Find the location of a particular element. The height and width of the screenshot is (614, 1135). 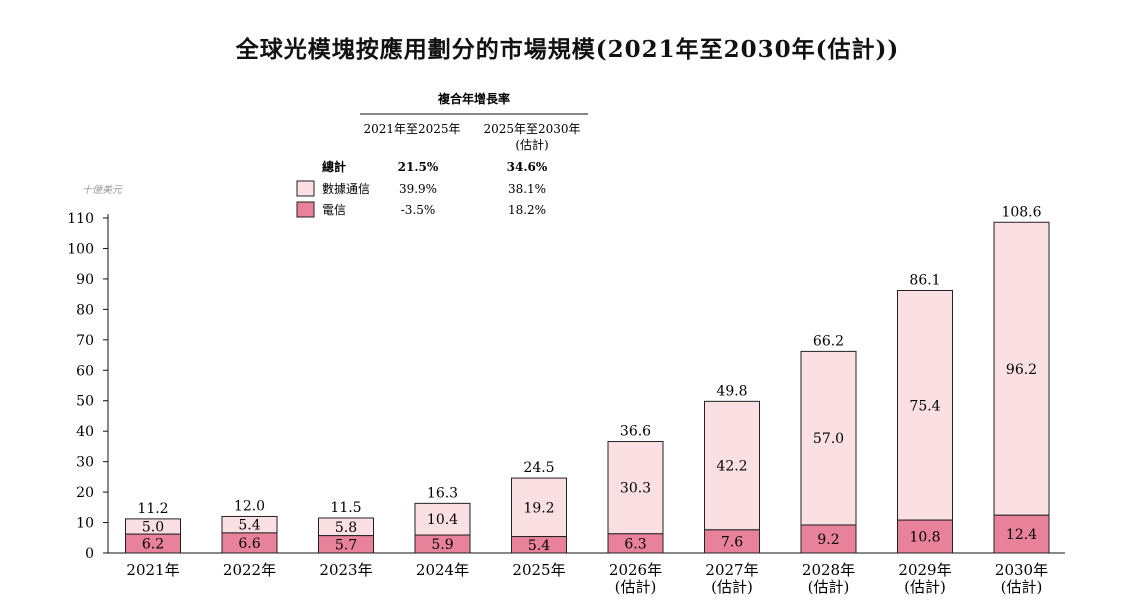

y-tick-label: 80 is located at coordinates (85, 310).